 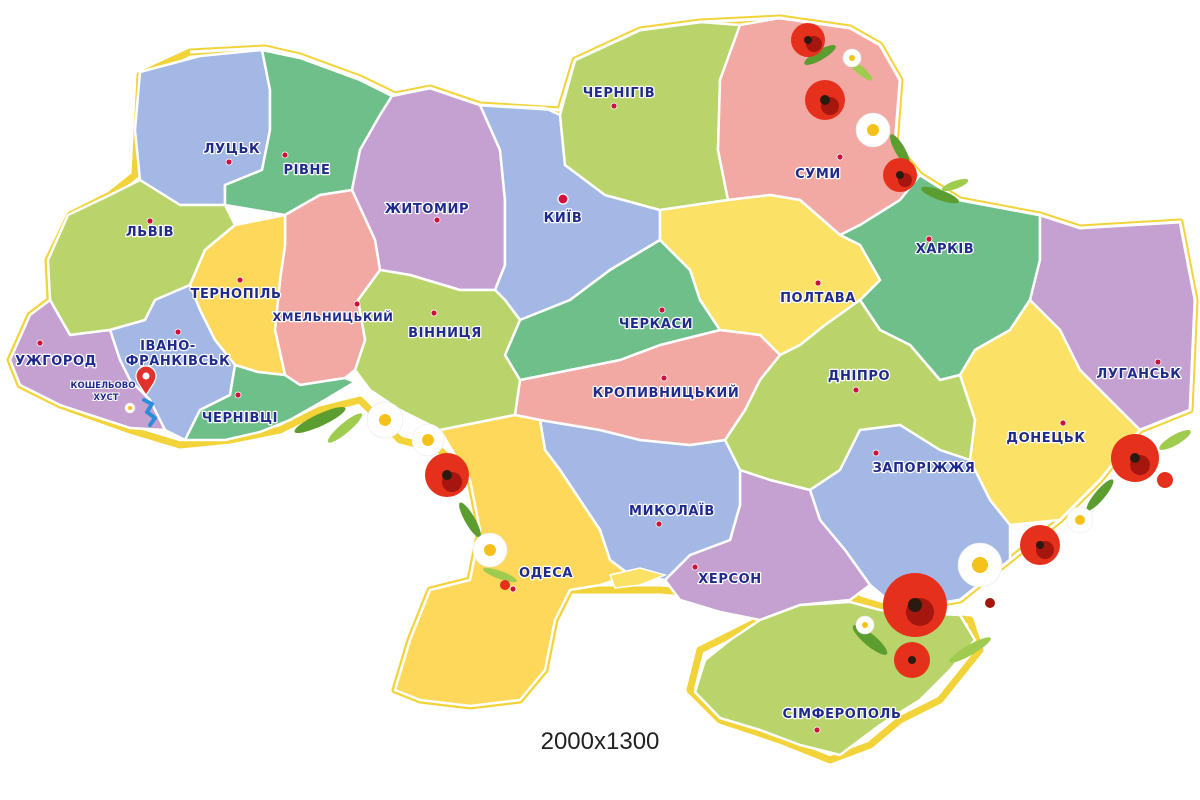 What do you see at coordinates (818, 174) in the screenshot?
I see `city-label-sumy: СУМИ` at bounding box center [818, 174].